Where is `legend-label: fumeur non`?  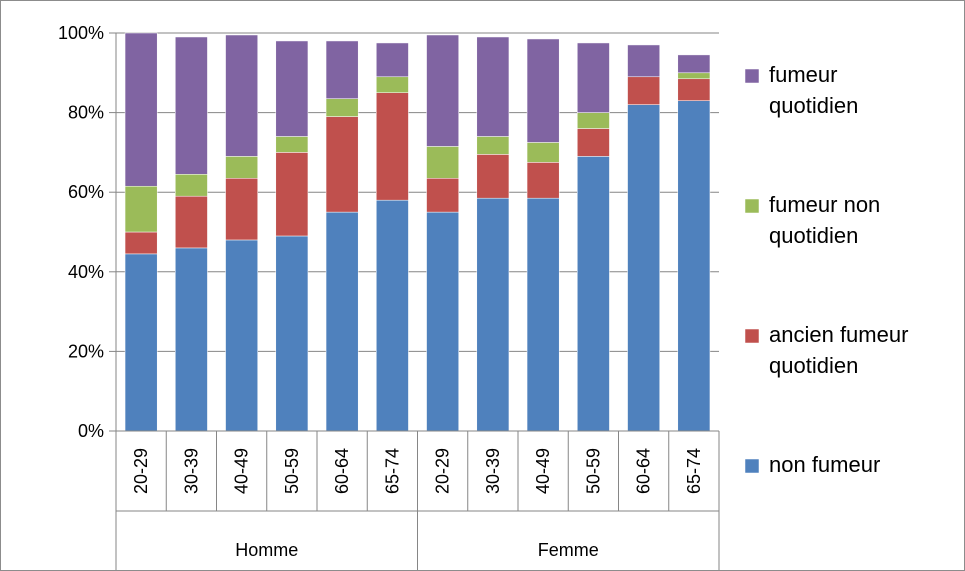 legend-label: fumeur non is located at coordinates (824, 204).